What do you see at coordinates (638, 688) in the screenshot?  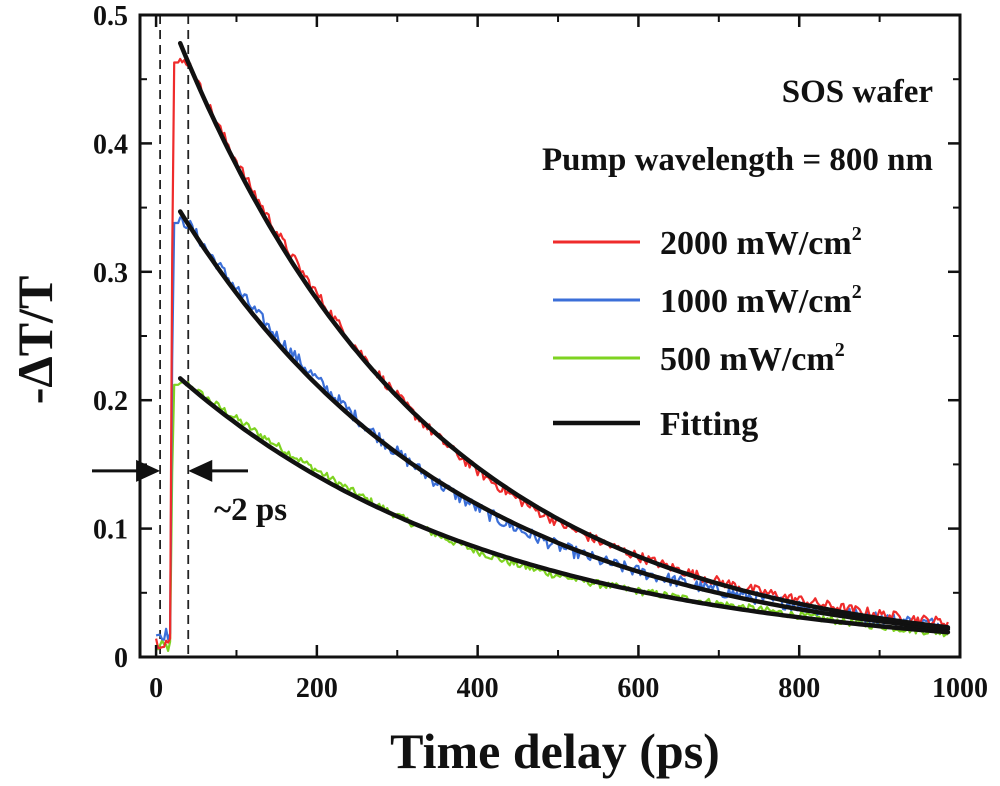 I see `x-tick-label: 600` at bounding box center [638, 688].